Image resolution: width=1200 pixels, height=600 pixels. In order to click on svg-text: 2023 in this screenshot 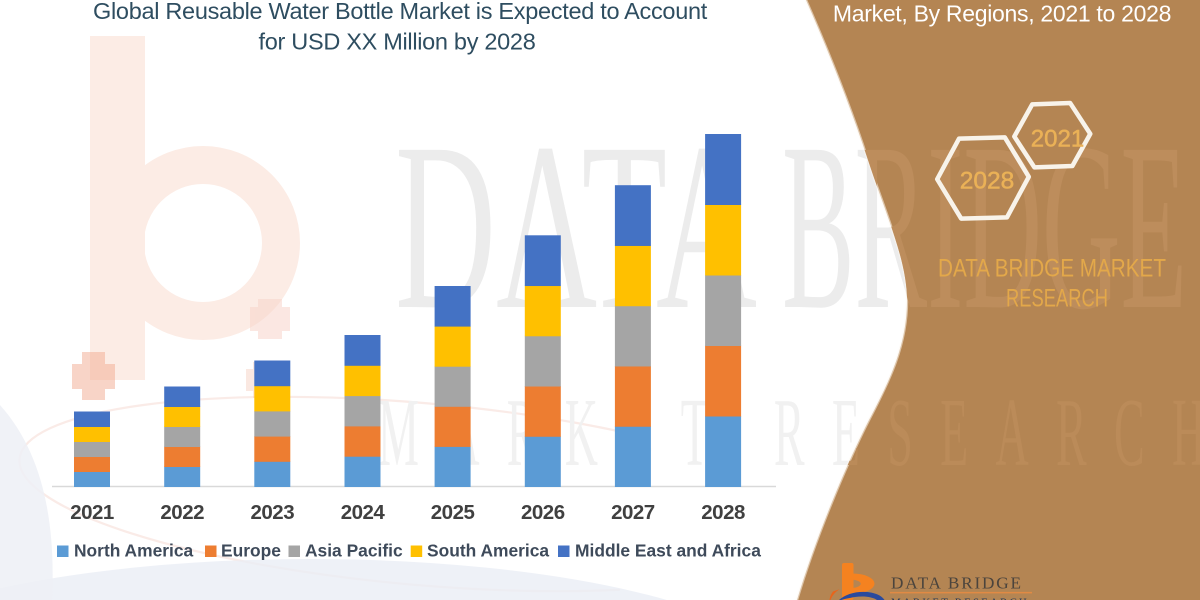, I will do `click(272, 512)`.